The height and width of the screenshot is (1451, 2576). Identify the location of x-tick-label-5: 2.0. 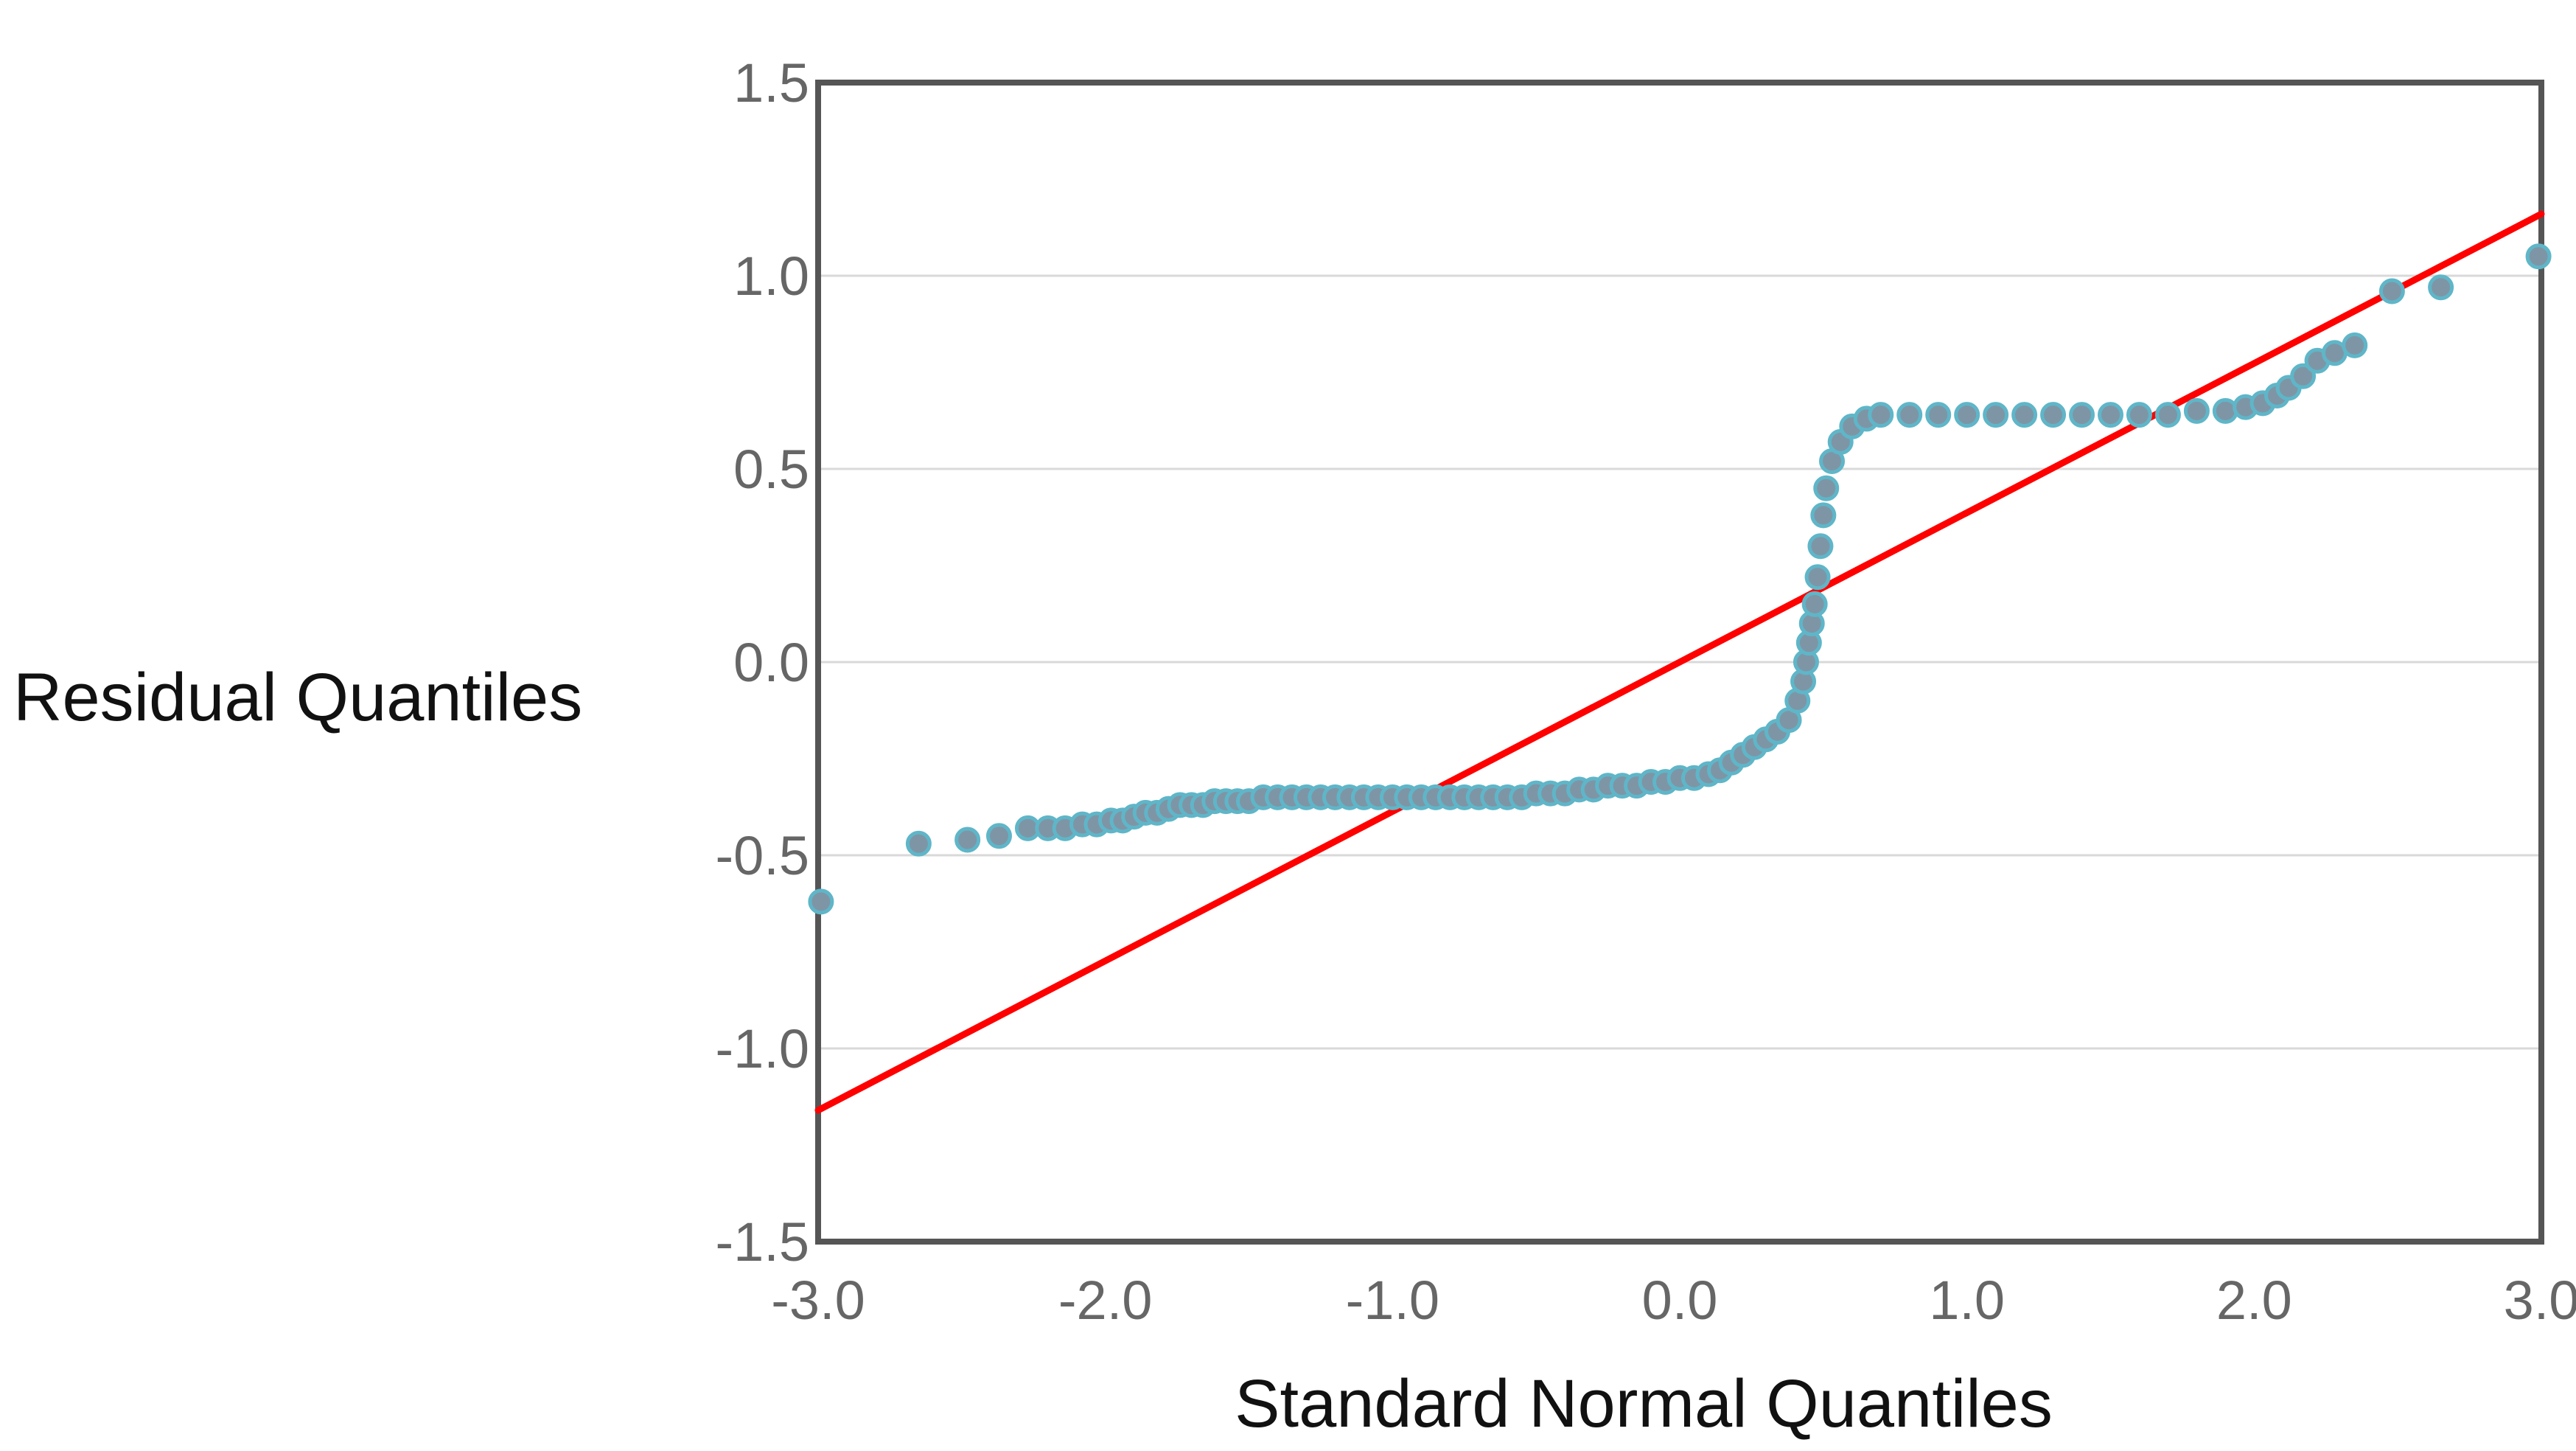
(2254, 1300).